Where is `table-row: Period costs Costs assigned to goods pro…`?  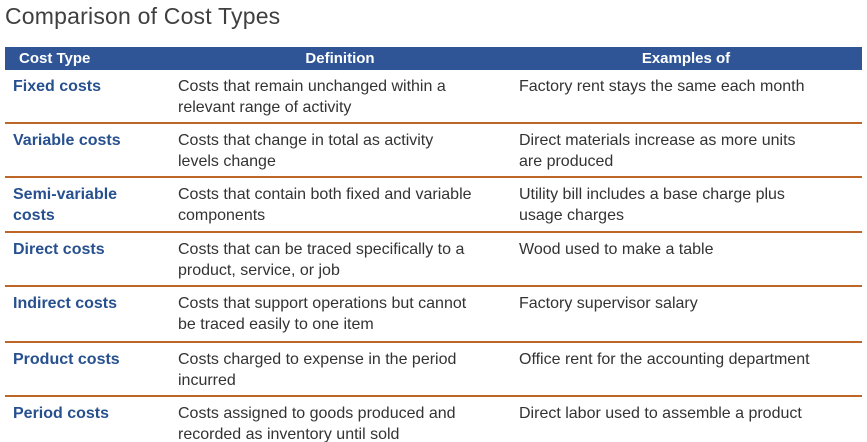
table-row: Period costs Costs assigned to goods pro… is located at coordinates (433, 419).